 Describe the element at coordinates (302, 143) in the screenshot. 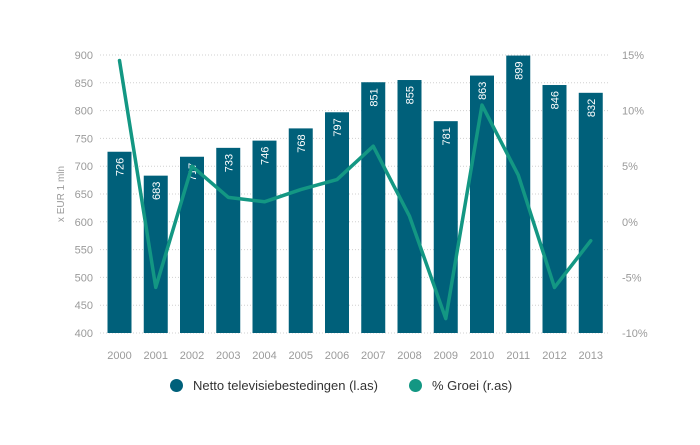

I see `bar-value-label: 768` at that location.